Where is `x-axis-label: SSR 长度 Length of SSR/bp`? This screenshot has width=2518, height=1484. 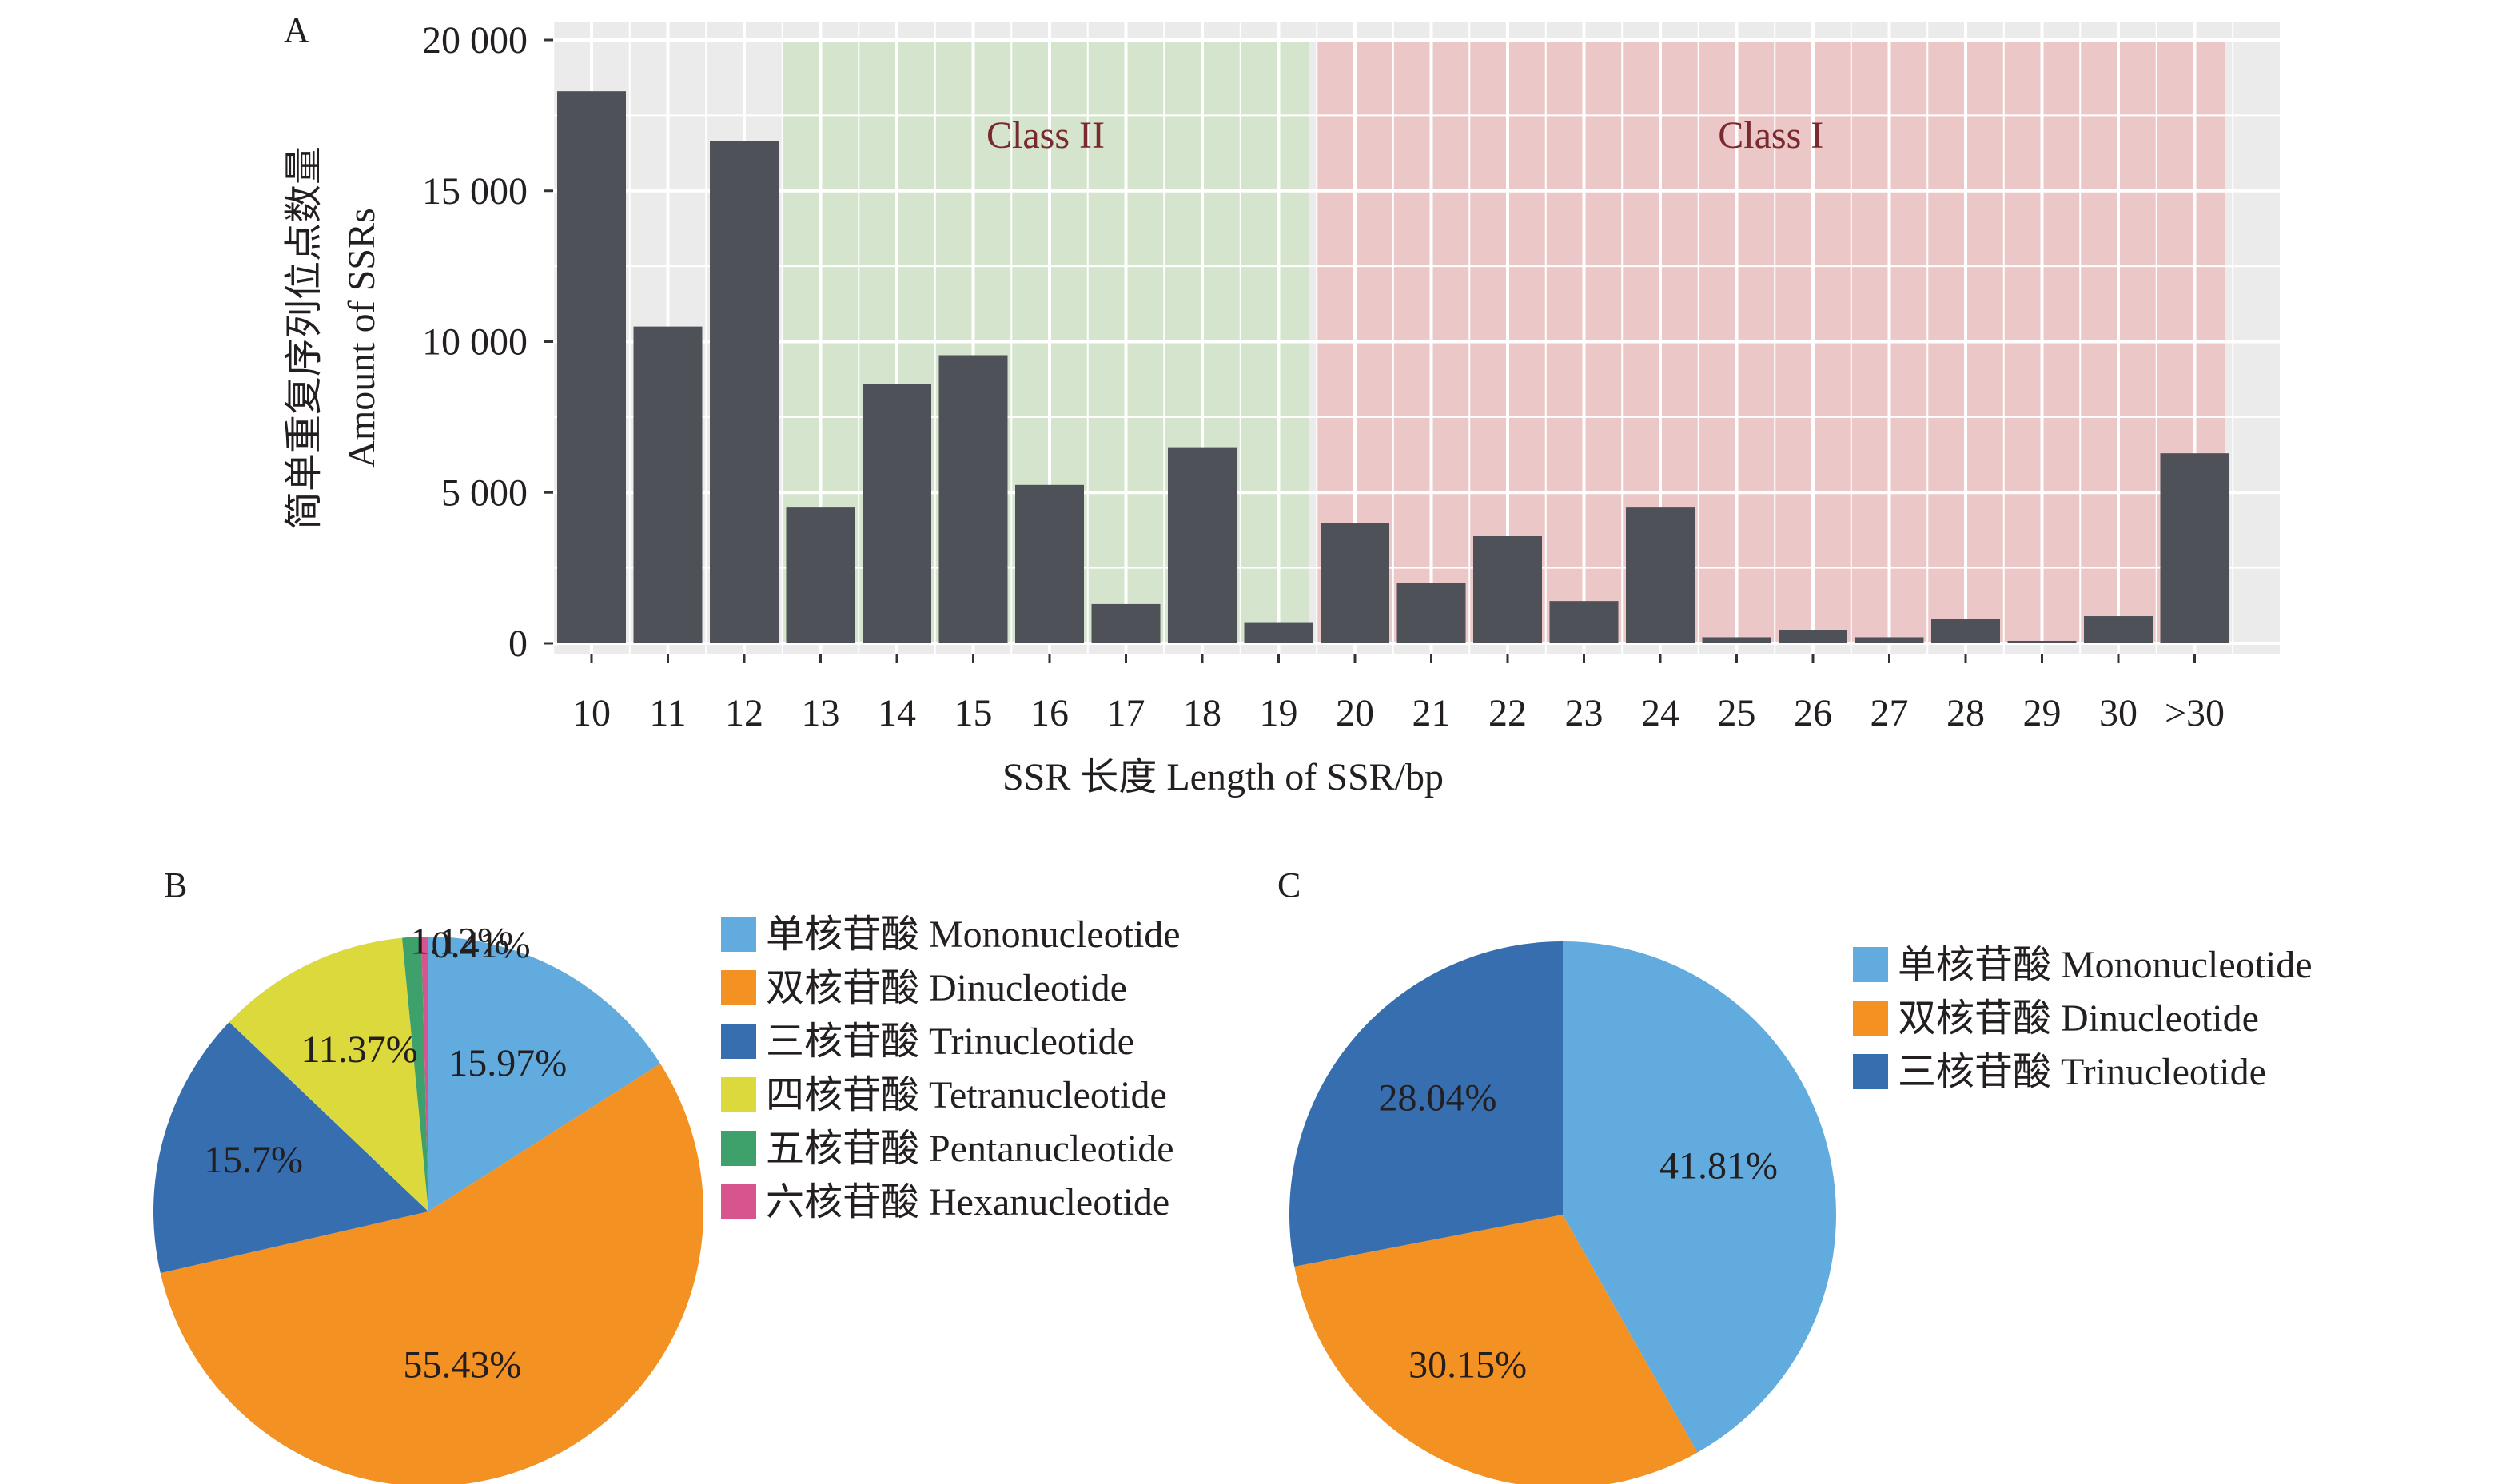
x-axis-label: SSR 长度 Length of SSR/bp is located at coordinates (1223, 777).